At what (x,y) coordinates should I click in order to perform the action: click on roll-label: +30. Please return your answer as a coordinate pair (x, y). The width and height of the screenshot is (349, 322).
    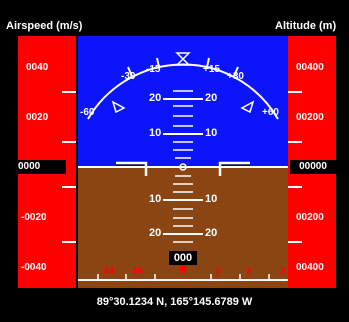
    Looking at the image, I should click on (235, 76).